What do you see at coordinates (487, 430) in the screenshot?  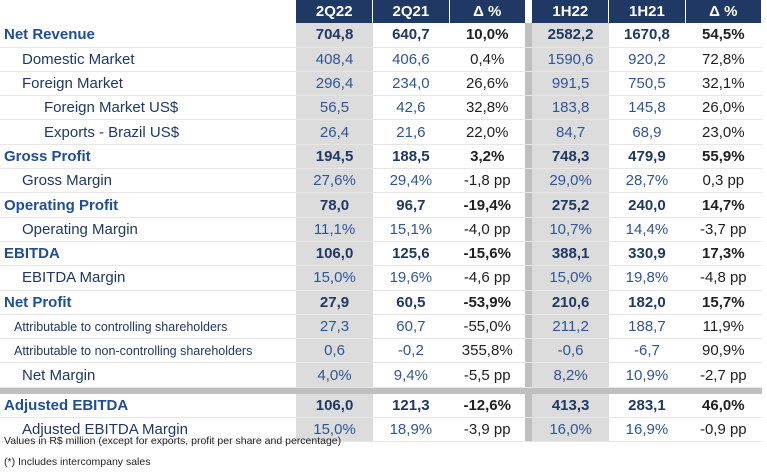 I see `delta-cell: -3,9 pp` at bounding box center [487, 430].